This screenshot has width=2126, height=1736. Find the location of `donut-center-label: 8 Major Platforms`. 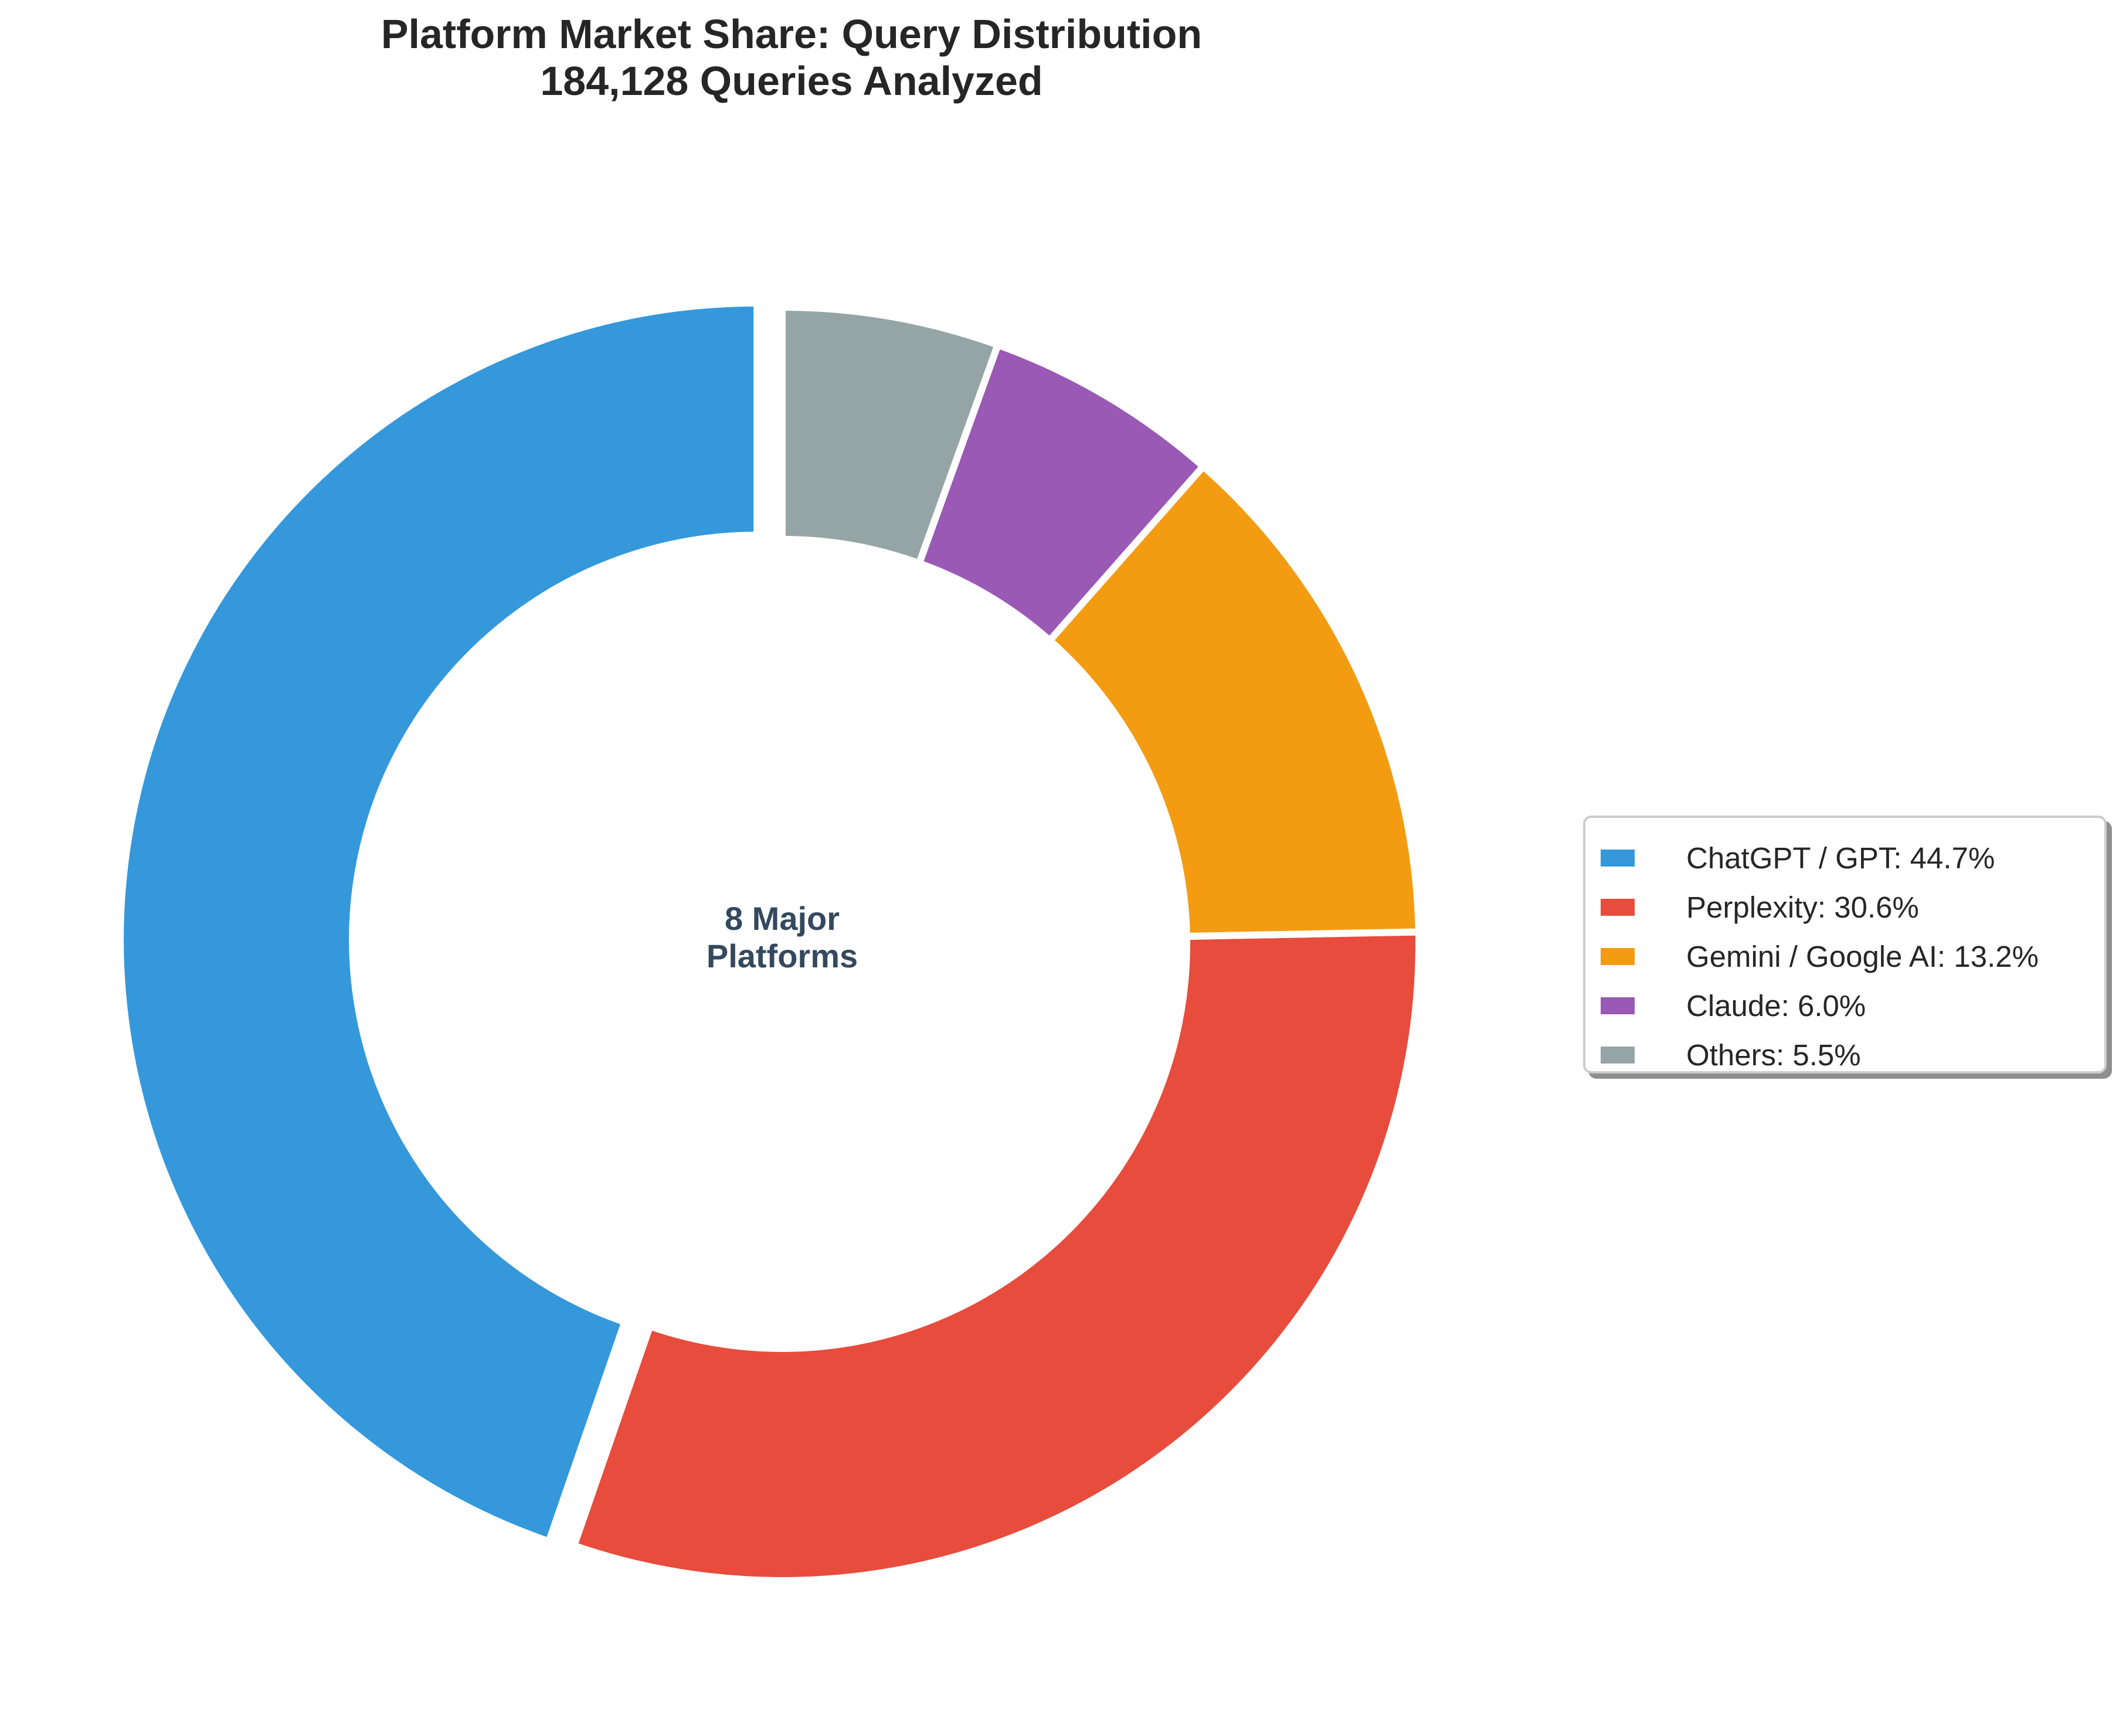

donut-center-label: 8 Major Platforms is located at coordinates (782, 937).